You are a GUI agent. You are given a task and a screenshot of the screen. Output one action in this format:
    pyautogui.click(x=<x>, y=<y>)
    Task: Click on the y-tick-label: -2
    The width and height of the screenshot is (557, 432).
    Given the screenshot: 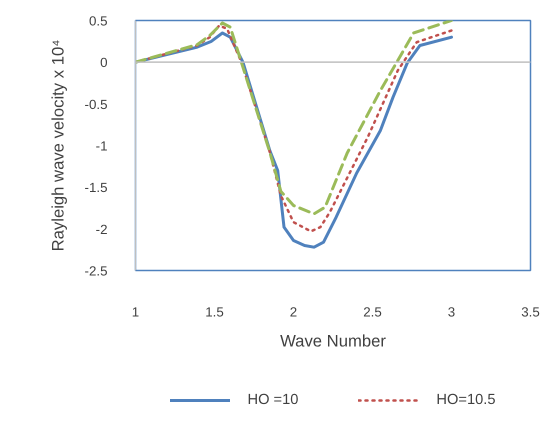 What is the action you would take?
    pyautogui.click(x=102, y=229)
    